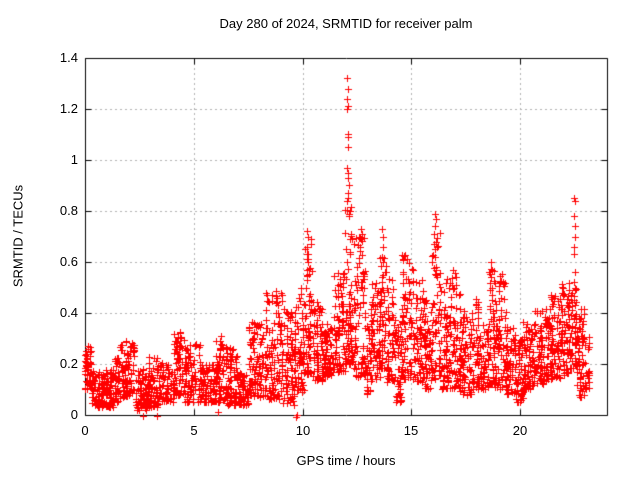 This screenshot has height=480, width=640. Describe the element at coordinates (68, 210) in the screenshot. I see `y-tick-label: 0.8` at that location.